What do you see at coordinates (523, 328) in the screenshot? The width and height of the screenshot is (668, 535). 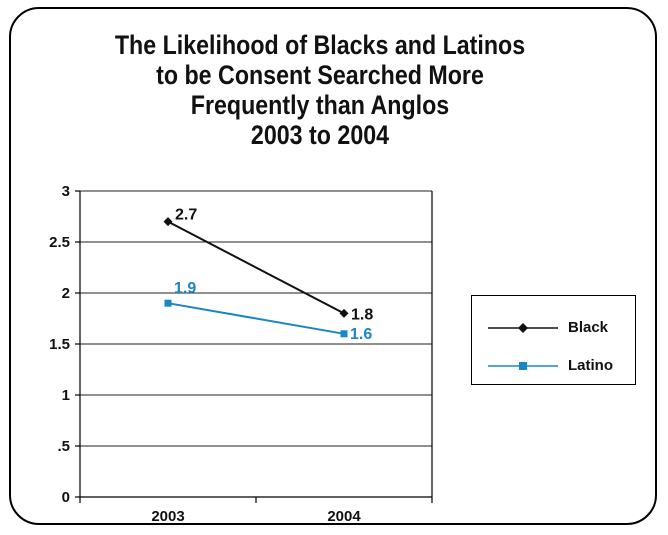 I see `legend-black-marker-icon` at bounding box center [523, 328].